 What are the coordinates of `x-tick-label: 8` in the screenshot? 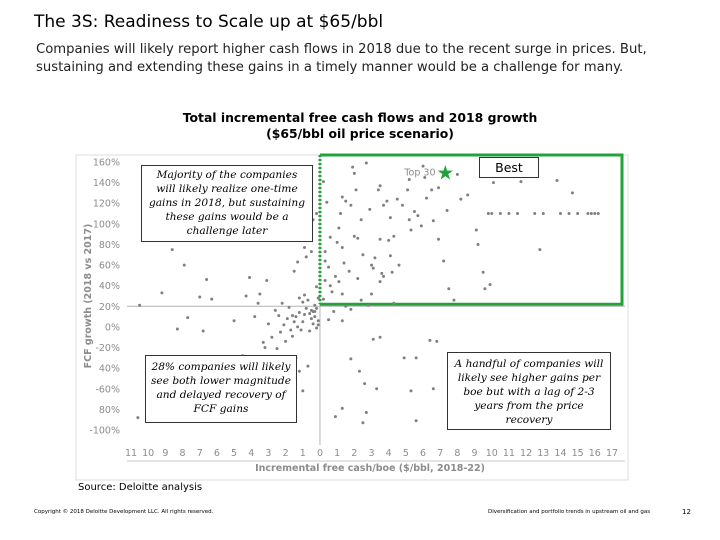 It's located at (183, 453).